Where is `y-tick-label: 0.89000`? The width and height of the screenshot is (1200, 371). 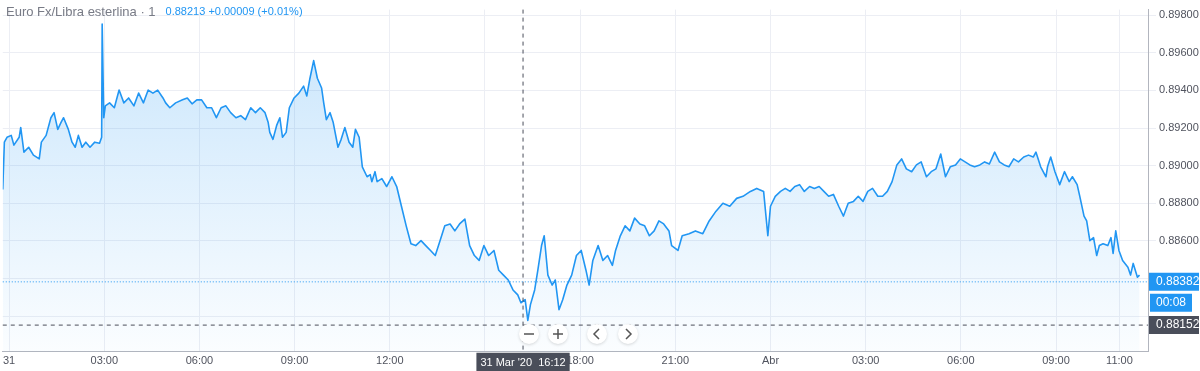 y-tick-label: 0.89000 is located at coordinates (1179, 164).